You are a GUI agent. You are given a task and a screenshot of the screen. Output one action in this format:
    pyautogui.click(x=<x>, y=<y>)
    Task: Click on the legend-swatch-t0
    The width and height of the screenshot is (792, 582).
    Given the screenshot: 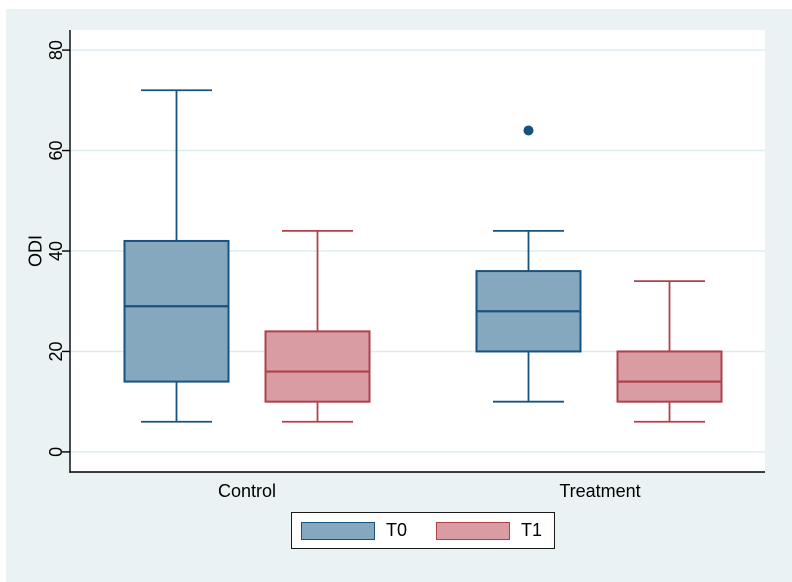 What is the action you would take?
    pyautogui.click(x=338, y=530)
    